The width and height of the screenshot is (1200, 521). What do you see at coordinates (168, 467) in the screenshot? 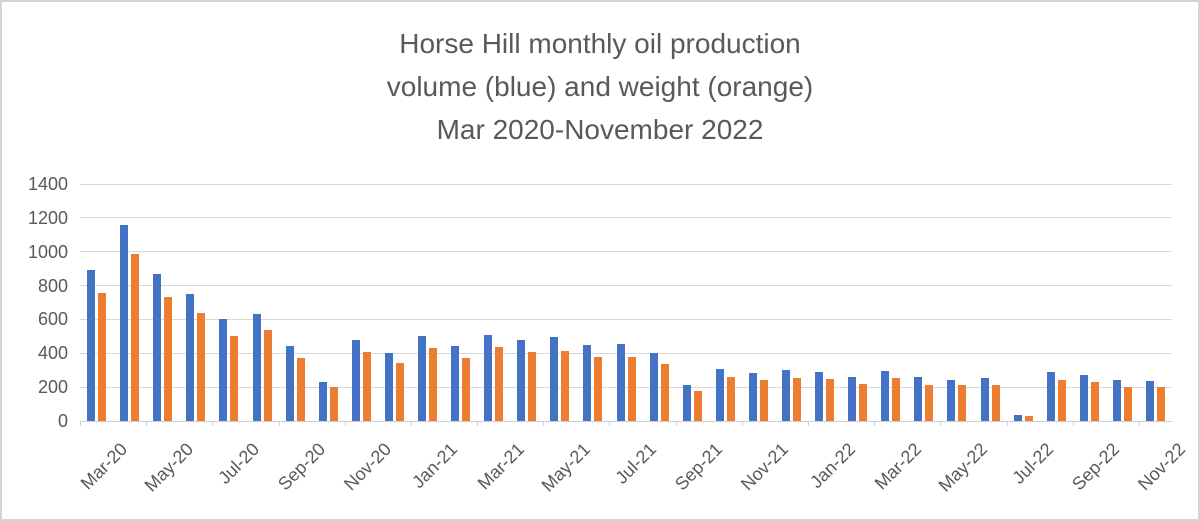
I see `x-tick-label-May-20: May-20` at bounding box center [168, 467].